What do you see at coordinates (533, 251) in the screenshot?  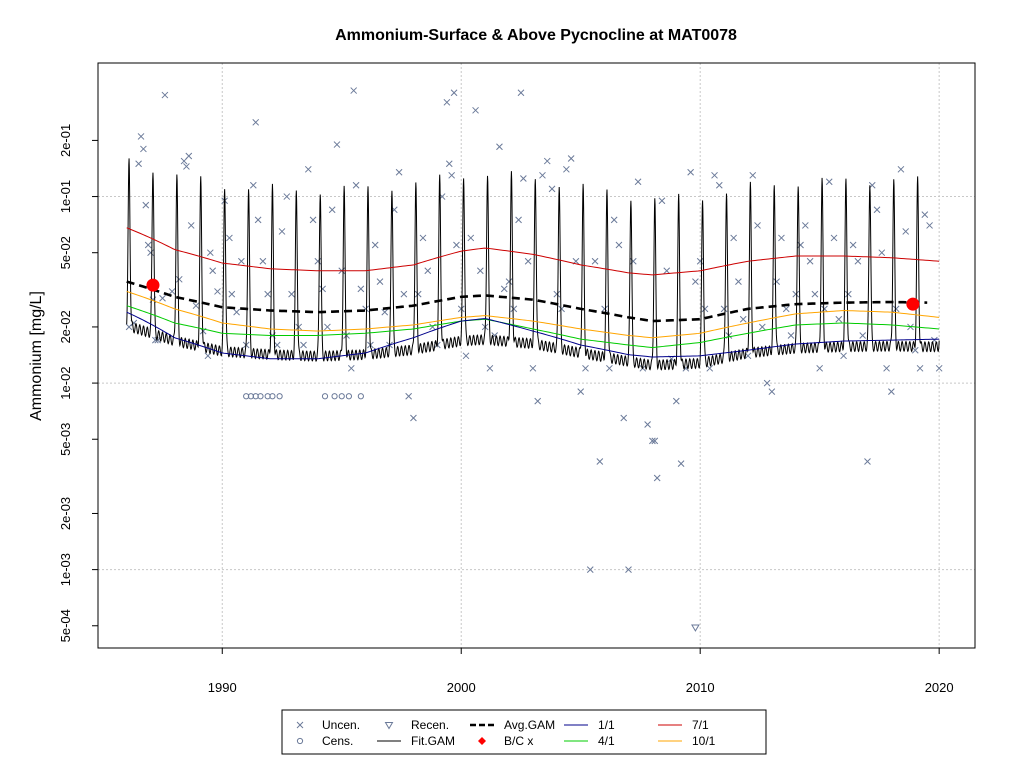 I see `series-line-q71` at bounding box center [533, 251].